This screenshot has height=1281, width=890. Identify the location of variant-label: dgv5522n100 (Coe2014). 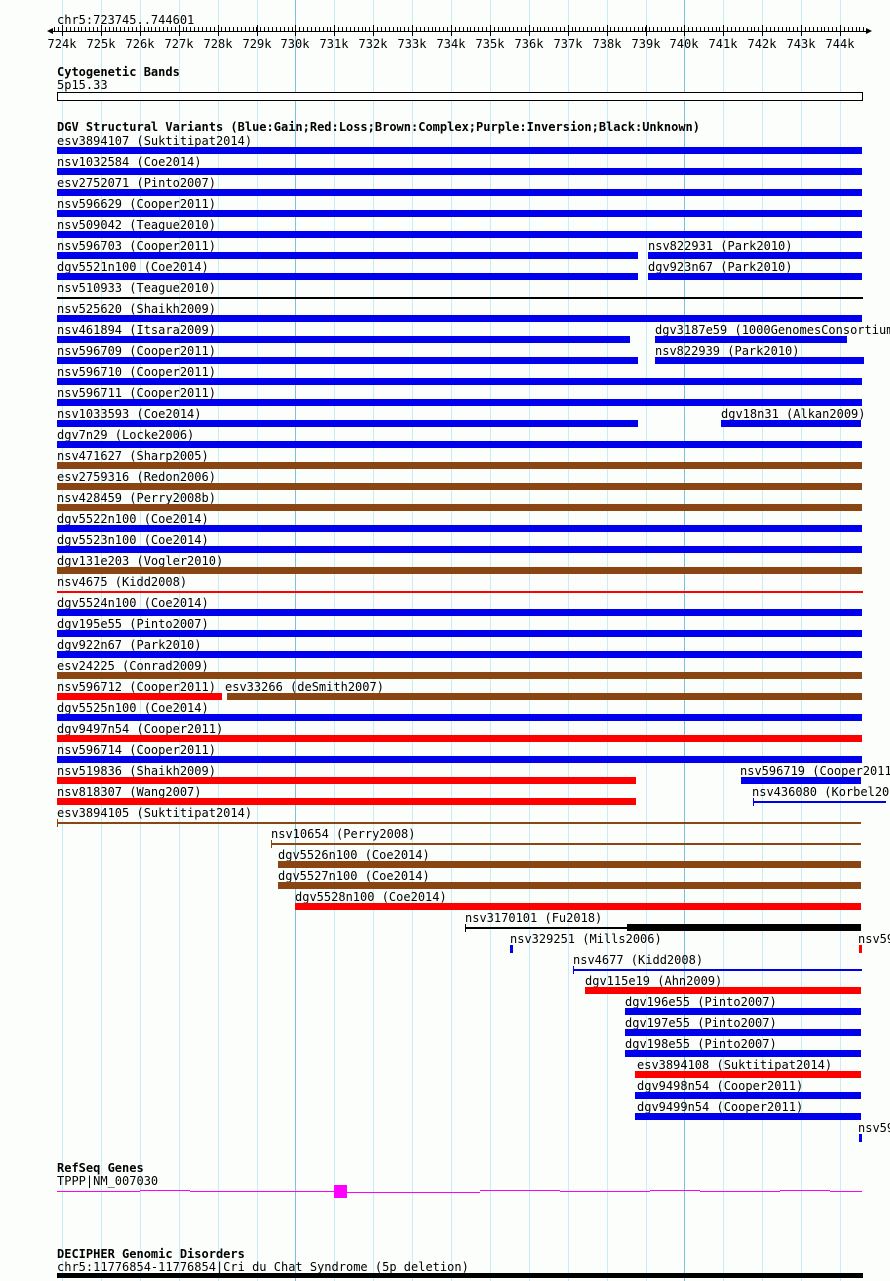
(133, 519).